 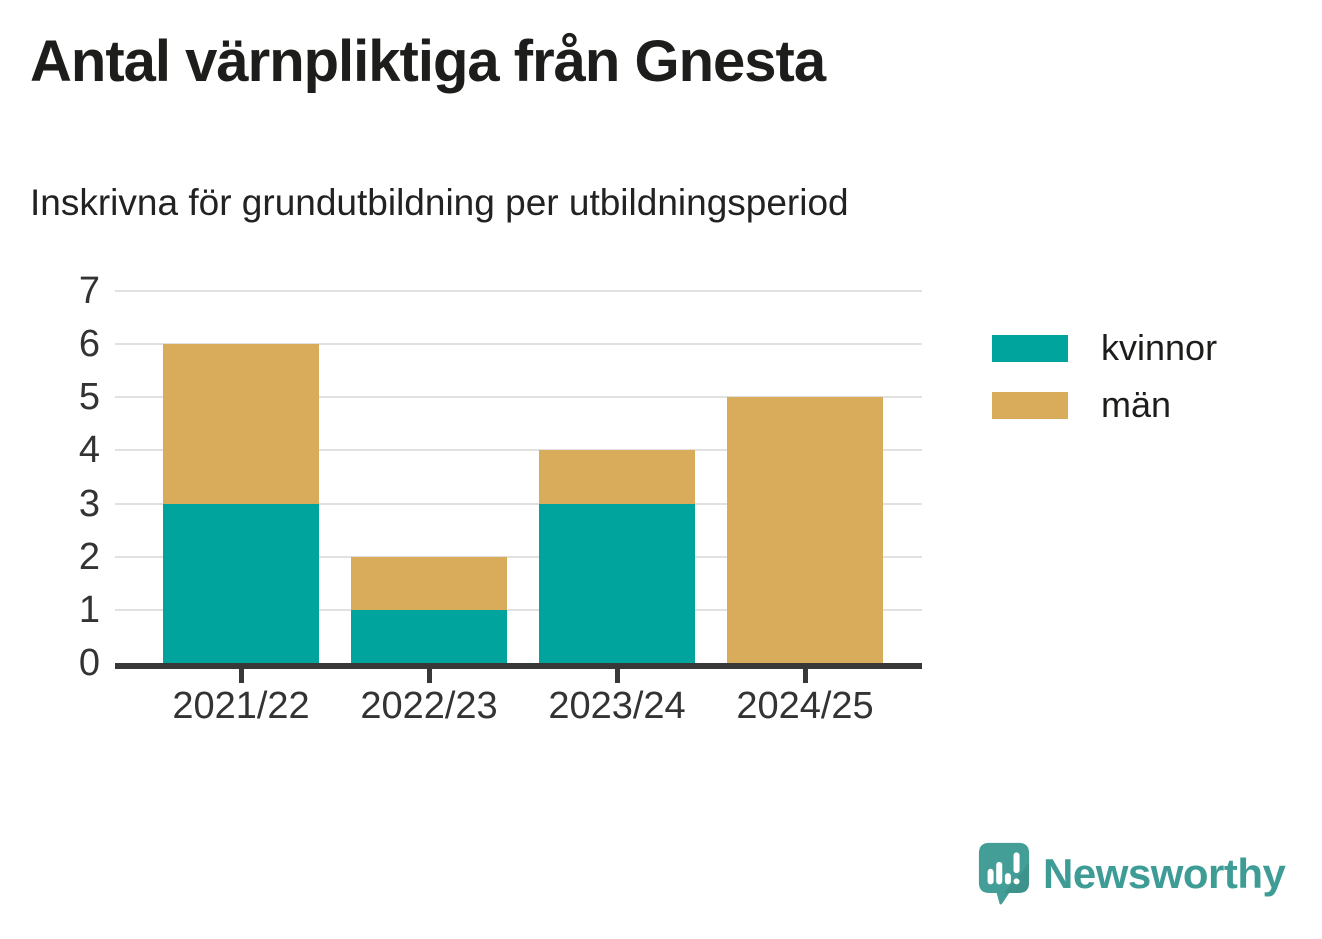 What do you see at coordinates (241, 706) in the screenshot?
I see `x-axis-tick-label: 2021/22` at bounding box center [241, 706].